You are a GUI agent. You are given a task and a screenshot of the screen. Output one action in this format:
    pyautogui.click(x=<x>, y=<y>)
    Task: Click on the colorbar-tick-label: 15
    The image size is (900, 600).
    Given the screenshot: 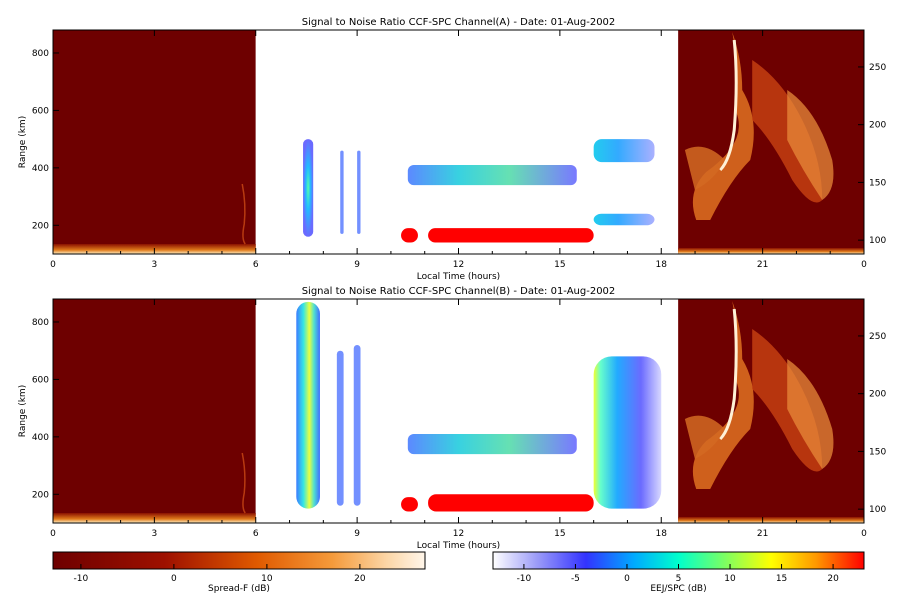 What is the action you would take?
    pyautogui.click(x=781, y=579)
    